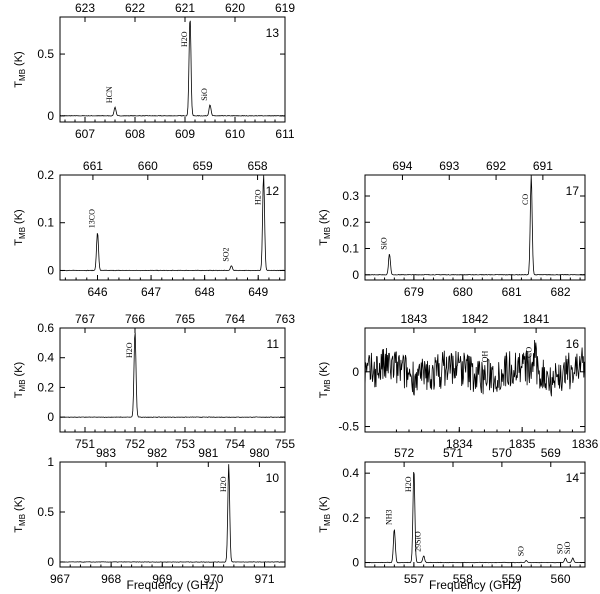 The image size is (600, 594). Describe the element at coordinates (208, 453) in the screenshot. I see `top-tick-label: 981` at that location.